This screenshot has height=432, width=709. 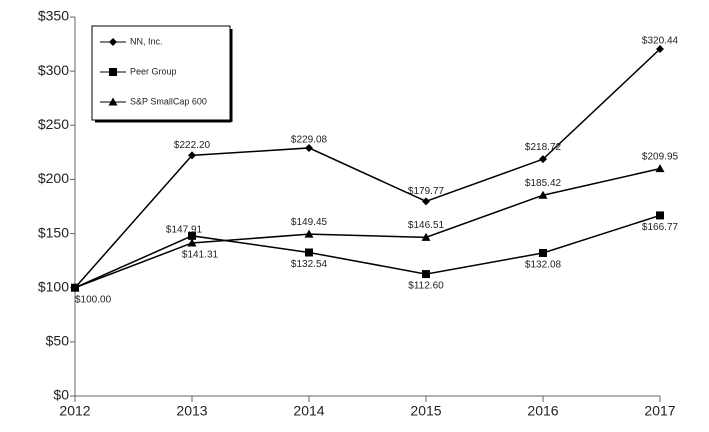 I want to click on x-tick-label: 2013, so click(x=191, y=411).